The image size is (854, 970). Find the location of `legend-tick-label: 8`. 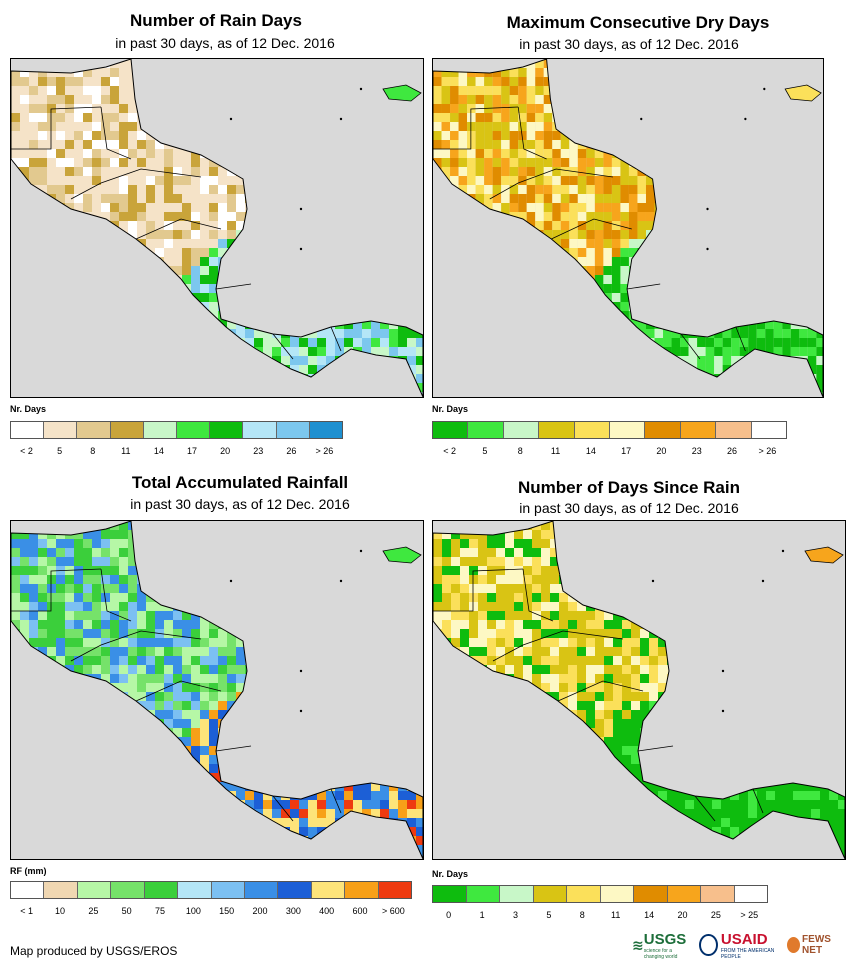

legend-tick-label: 8 is located at coordinates (93, 451).